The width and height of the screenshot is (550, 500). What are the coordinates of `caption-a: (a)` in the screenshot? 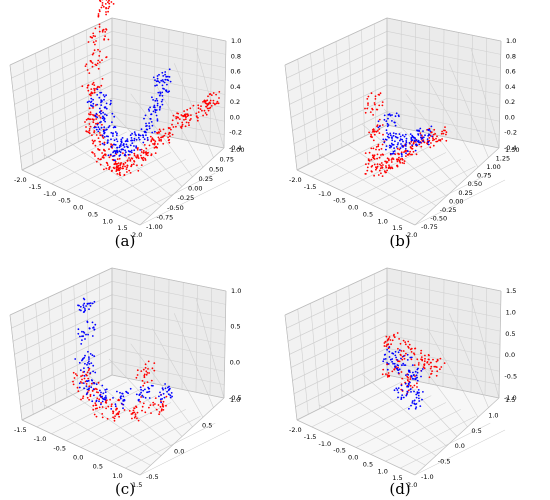 It's located at (125, 241).